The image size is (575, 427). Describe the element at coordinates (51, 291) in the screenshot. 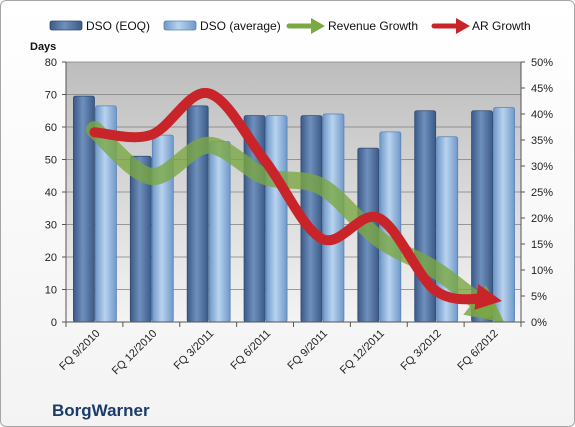

I see `y-tick-label: 10` at that location.